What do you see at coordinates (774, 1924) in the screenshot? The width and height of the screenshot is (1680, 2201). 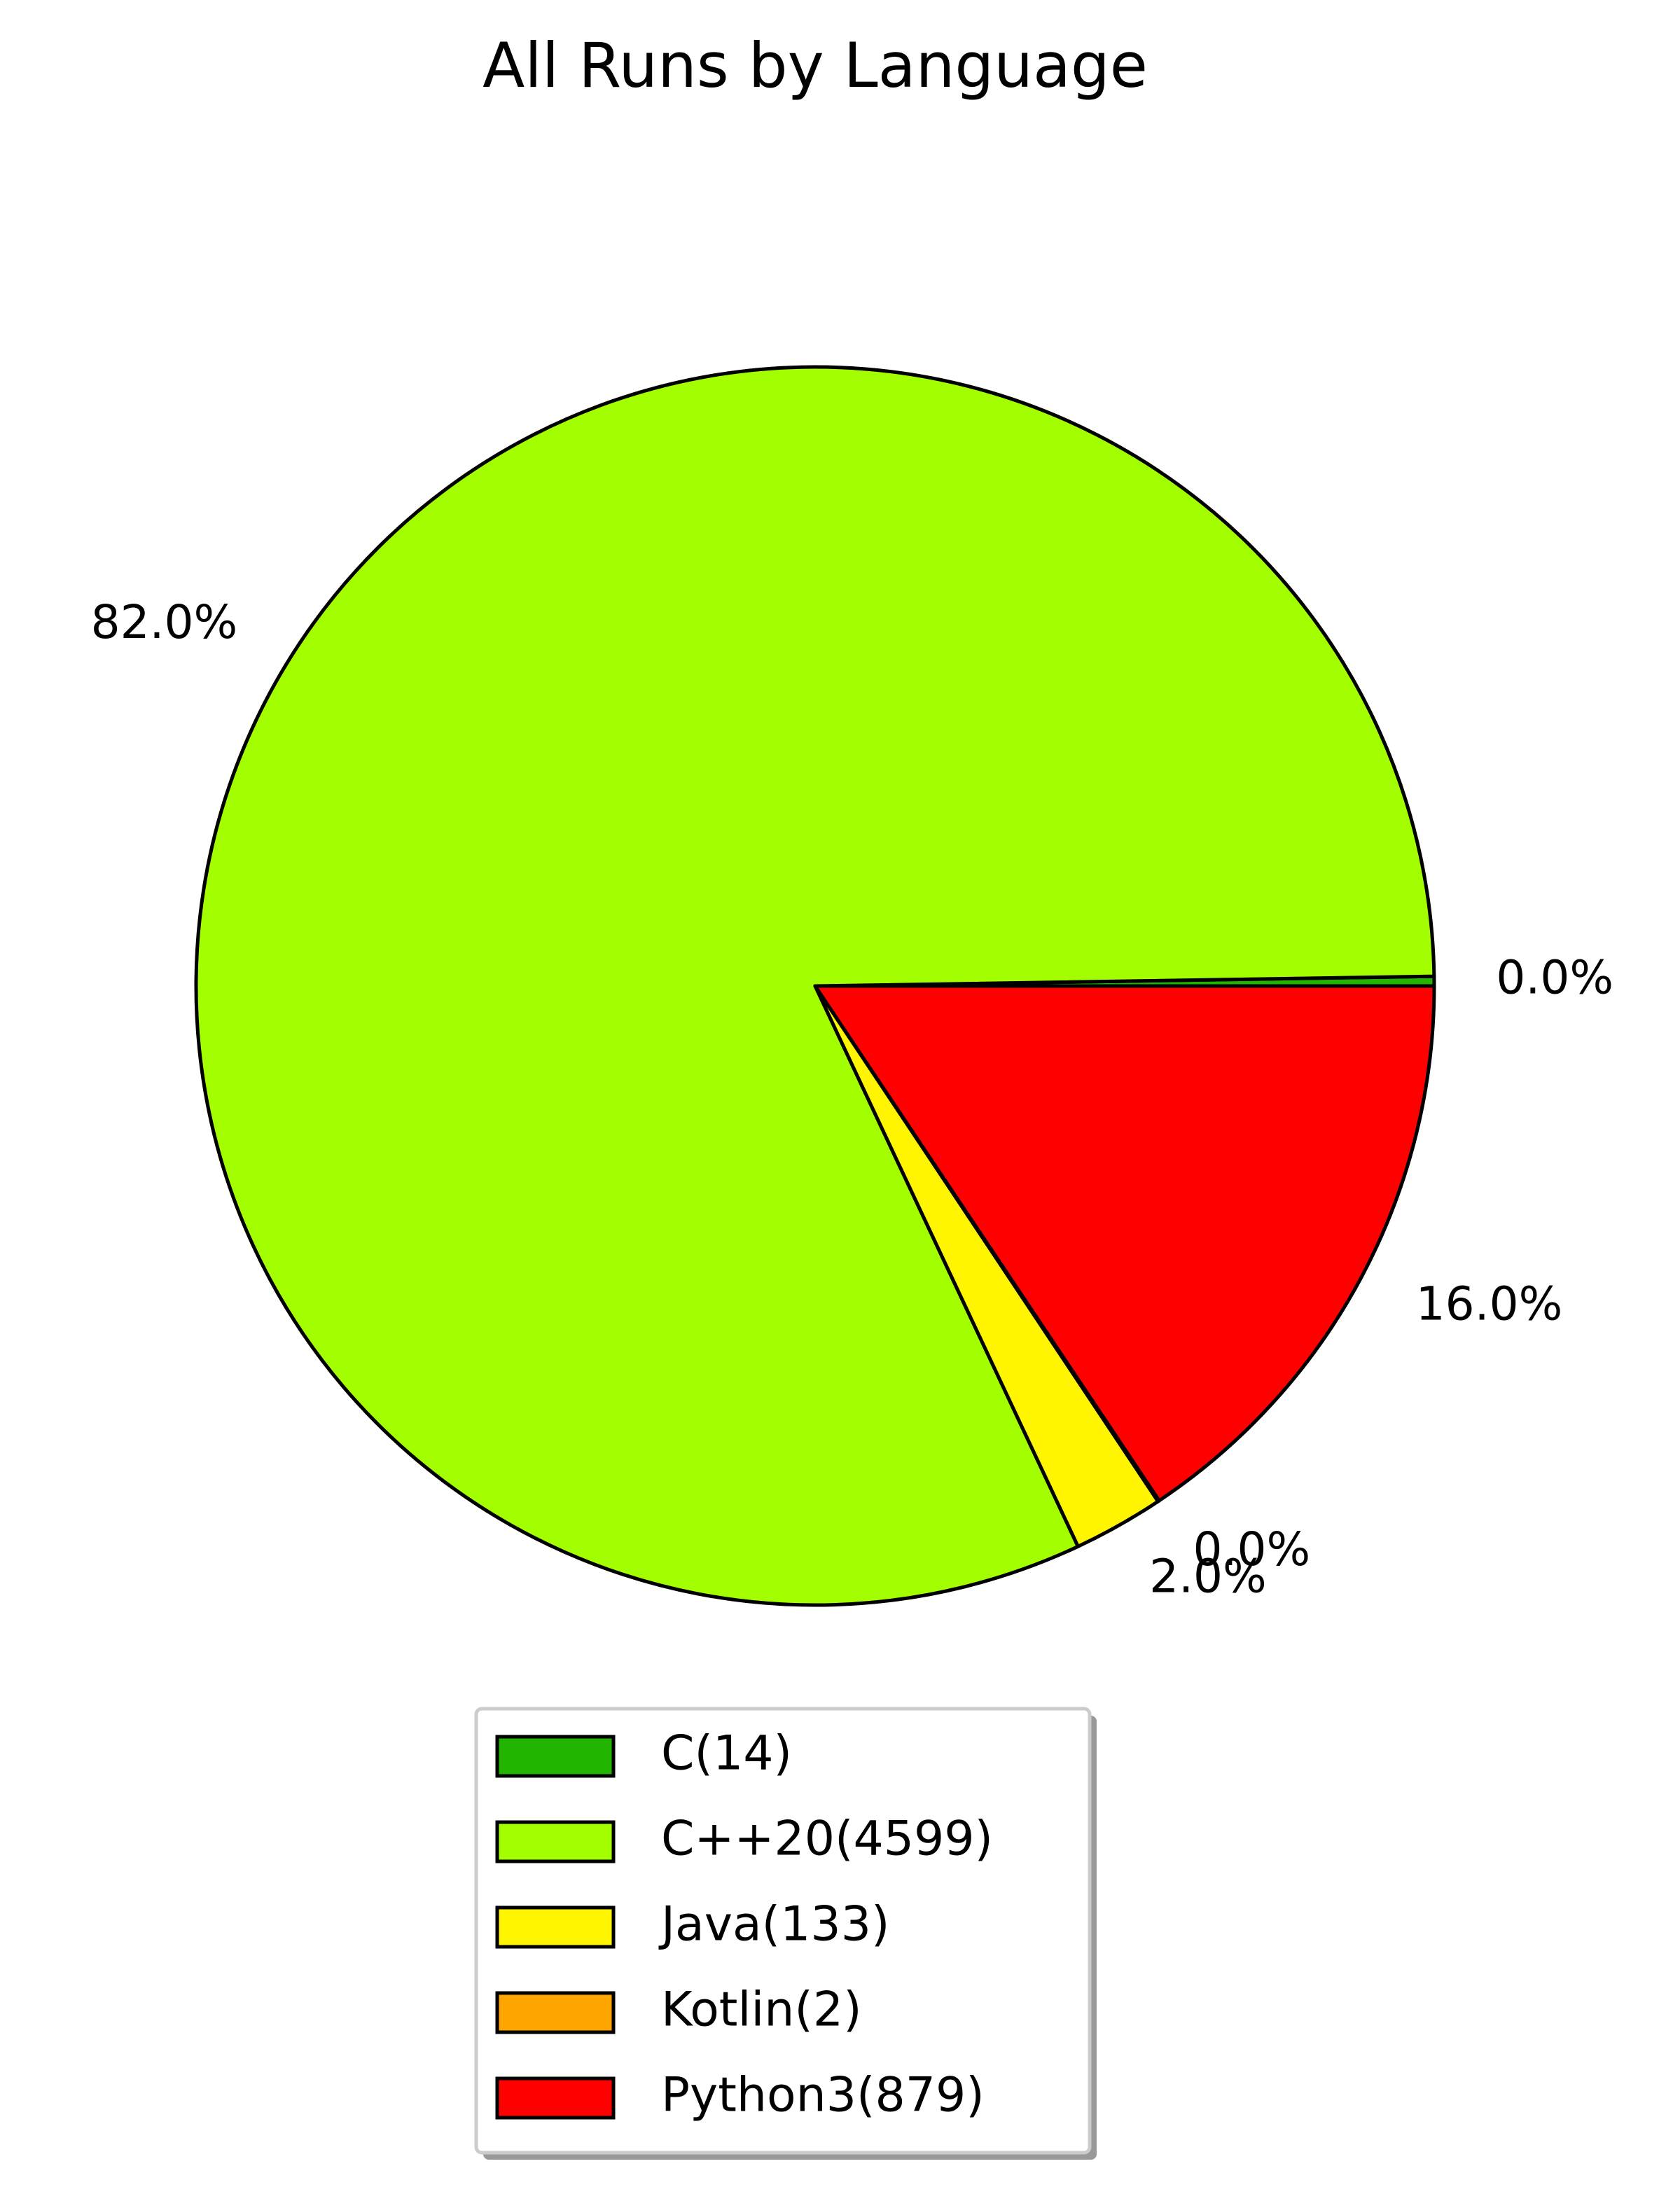 I see `legend-label: Java(133)` at bounding box center [774, 1924].